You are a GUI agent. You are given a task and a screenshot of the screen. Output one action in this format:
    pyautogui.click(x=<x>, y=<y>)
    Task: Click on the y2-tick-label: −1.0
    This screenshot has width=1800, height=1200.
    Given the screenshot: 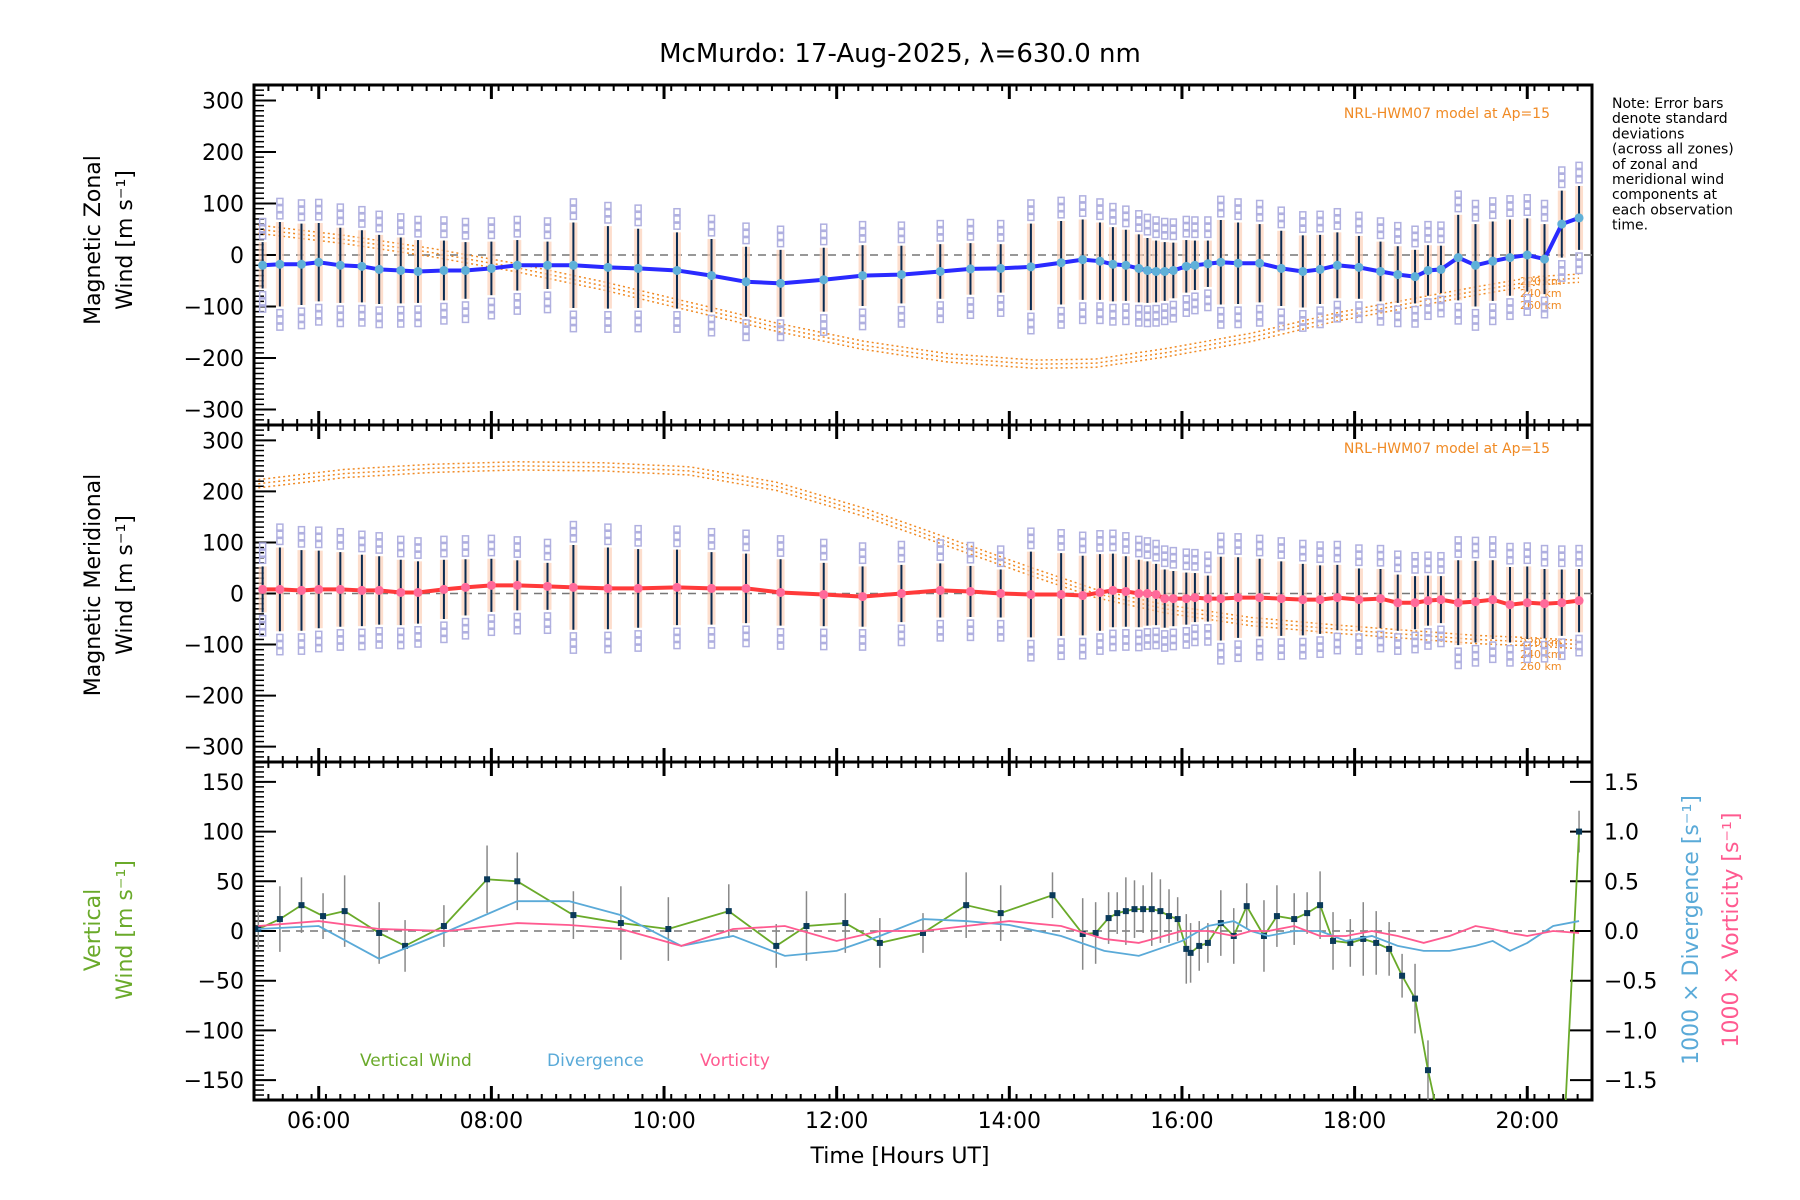 What is the action you would take?
    pyautogui.click(x=1630, y=1031)
    